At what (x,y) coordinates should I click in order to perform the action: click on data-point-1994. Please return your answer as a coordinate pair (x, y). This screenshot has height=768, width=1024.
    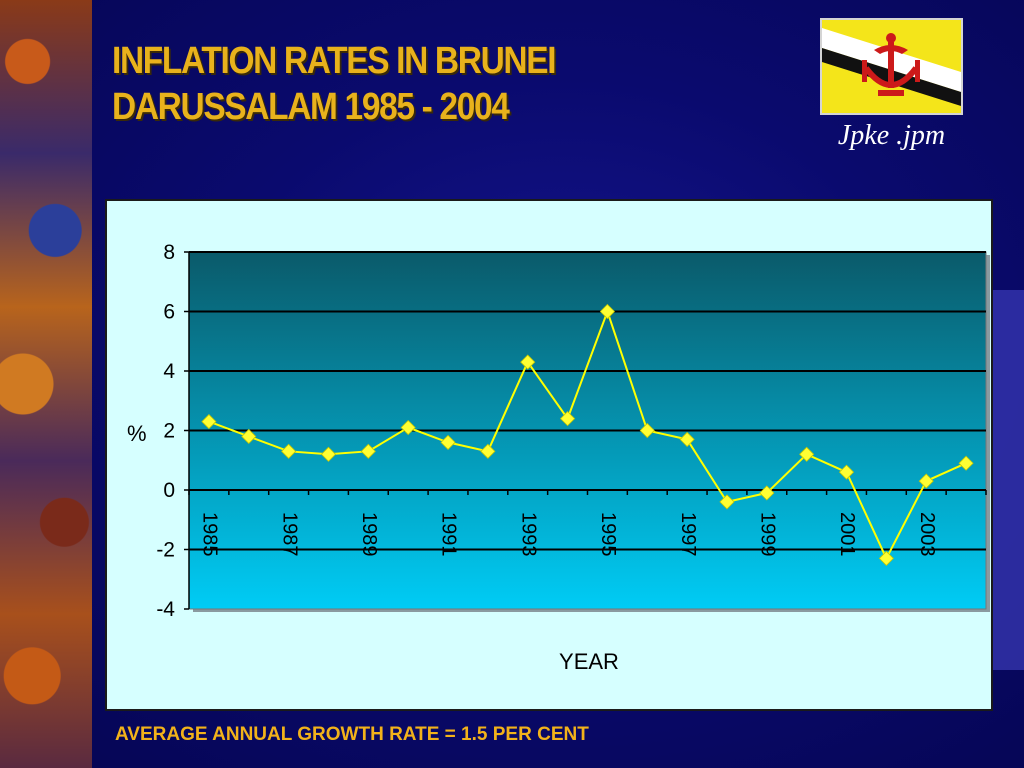
    Looking at the image, I should click on (568, 419).